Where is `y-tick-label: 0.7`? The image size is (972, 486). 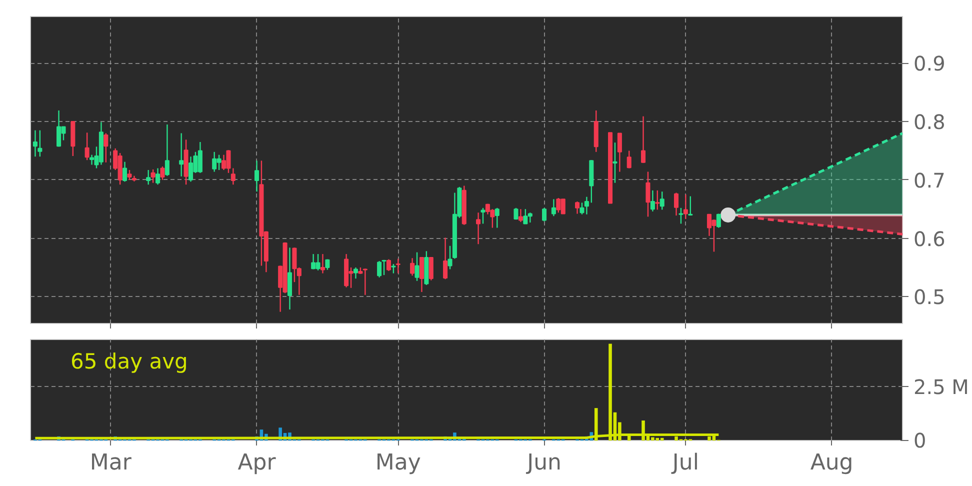
y-tick-label: 0.7 is located at coordinates (930, 180).